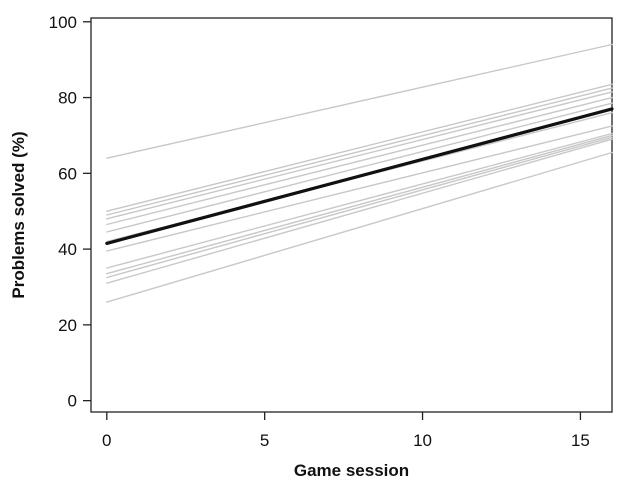 The image size is (624, 482). I want to click on y-tick-label: 100, so click(63, 22).